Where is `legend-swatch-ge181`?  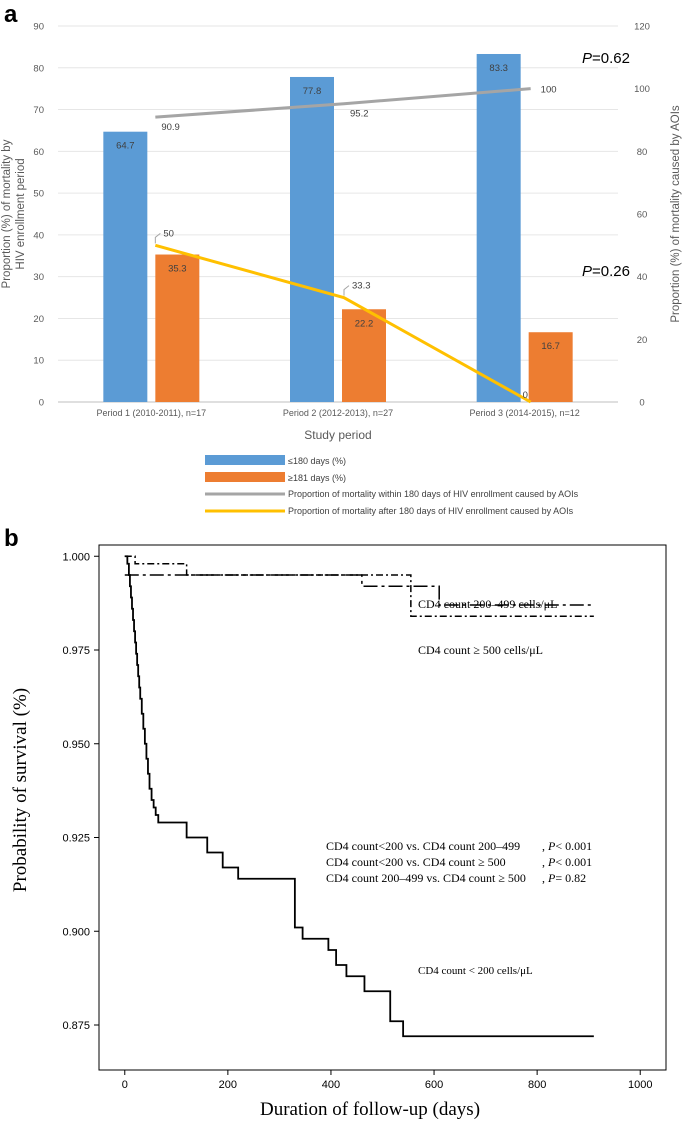
legend-swatch-ge181 is located at coordinates (245, 477).